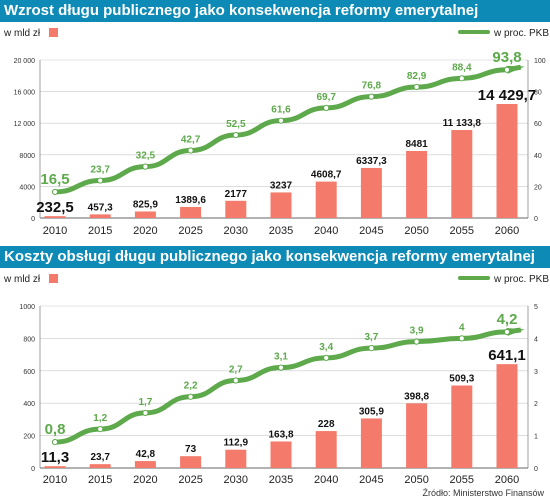 The height and width of the screenshot is (499, 550). Describe the element at coordinates (29, 437) in the screenshot. I see `y-left-tick-label: 200` at that location.